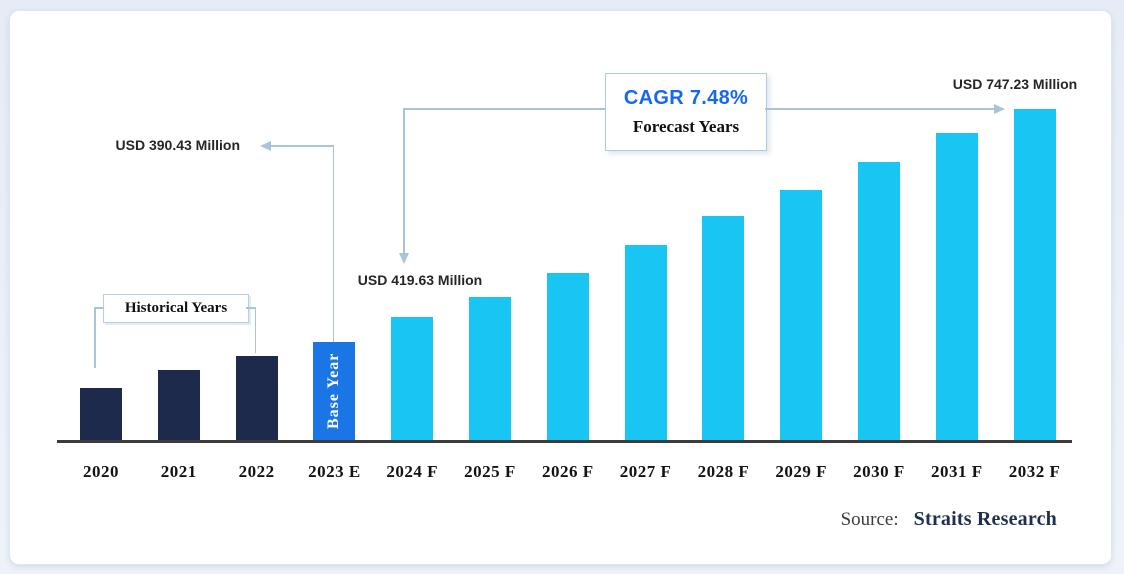 The width and height of the screenshot is (1124, 574). Describe the element at coordinates (567, 356) in the screenshot. I see `bar-2026-f` at that location.